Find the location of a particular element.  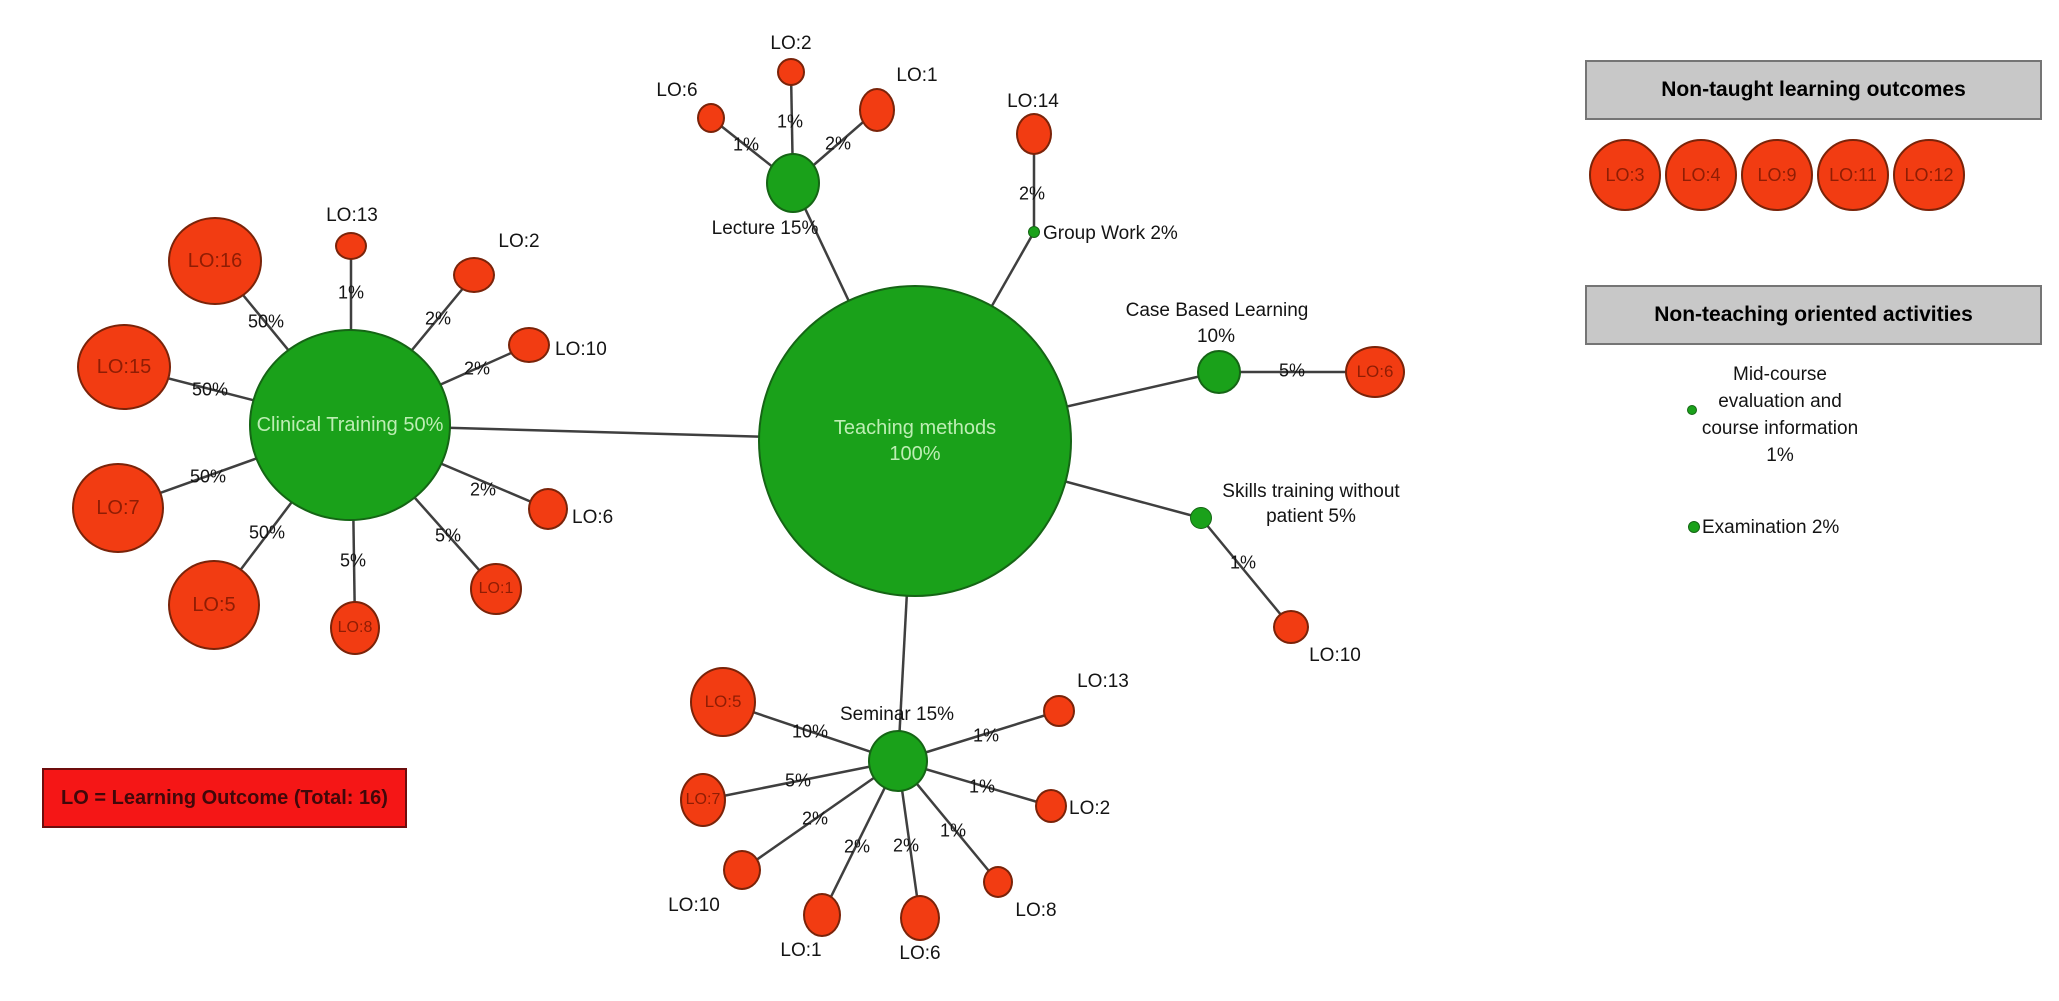

examination-label: Examination 2% is located at coordinates (1771, 527).